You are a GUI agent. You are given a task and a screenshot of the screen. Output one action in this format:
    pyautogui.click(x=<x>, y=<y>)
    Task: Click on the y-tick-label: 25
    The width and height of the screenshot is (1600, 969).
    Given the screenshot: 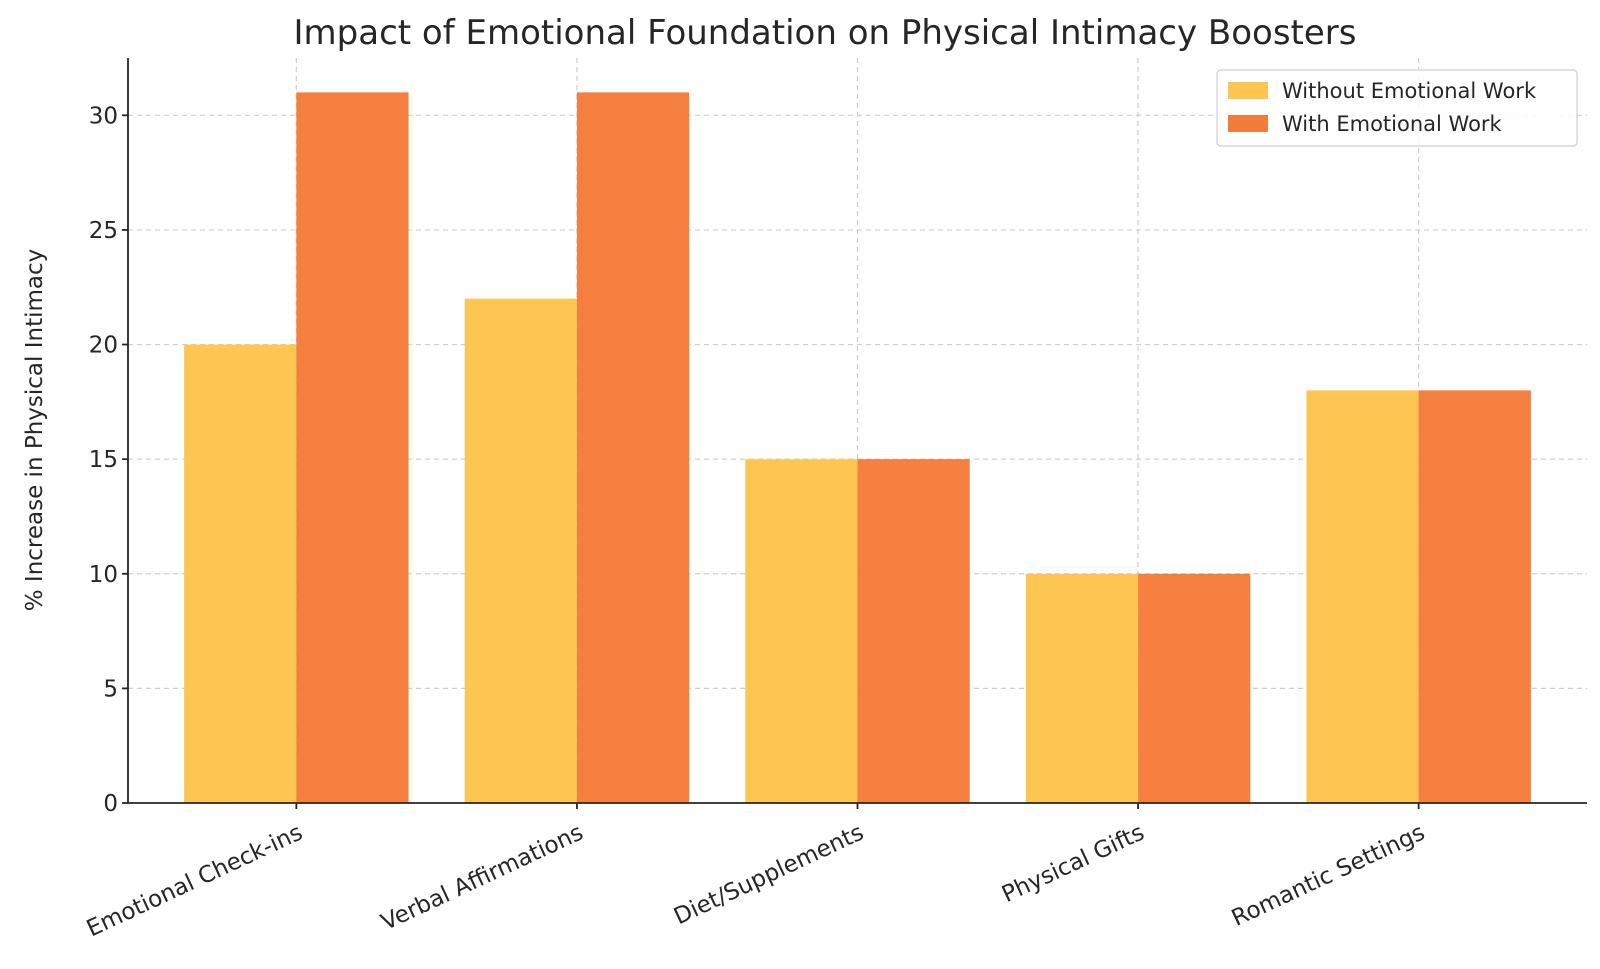 What is the action you would take?
    pyautogui.click(x=103, y=231)
    